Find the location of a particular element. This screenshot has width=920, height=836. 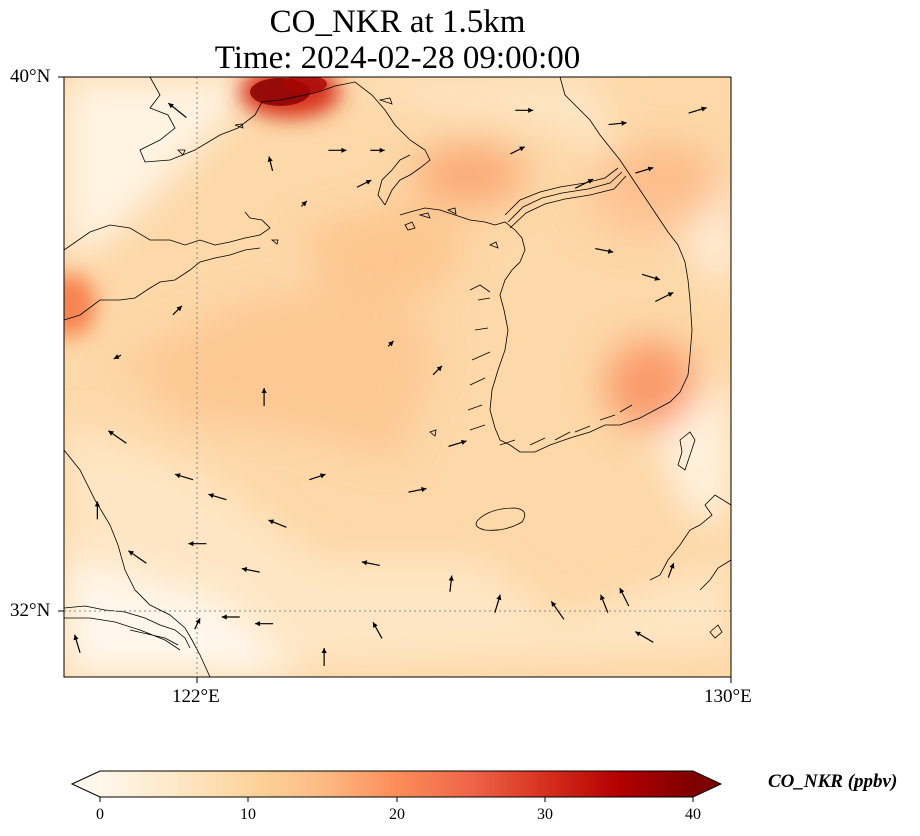

colorbar is located at coordinates (396, 786).